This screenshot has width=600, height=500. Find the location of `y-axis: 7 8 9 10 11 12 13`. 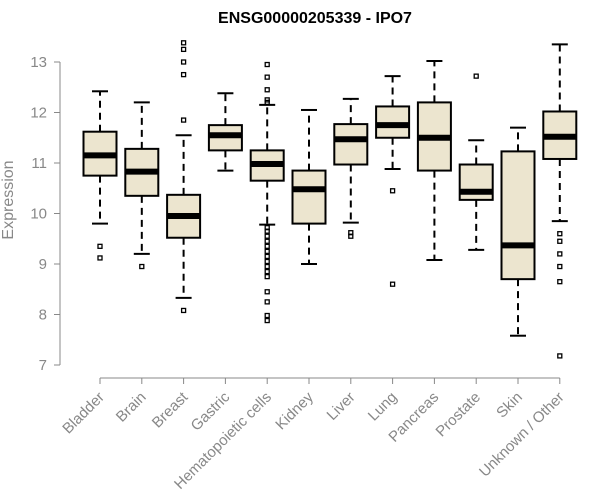

y-axis: 7 8 9 10 11 12 13 is located at coordinates (45, 214).